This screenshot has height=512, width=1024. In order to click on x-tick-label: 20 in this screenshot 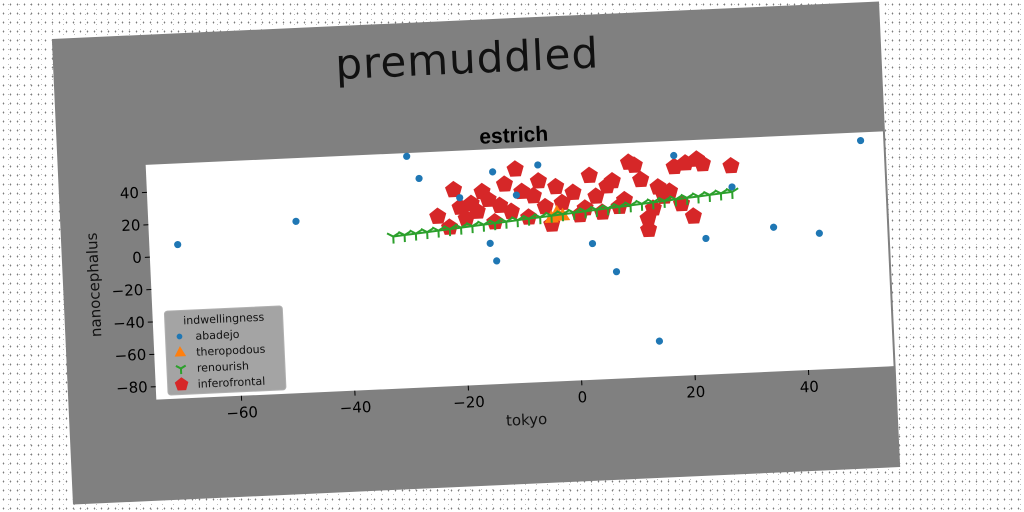, I will do `click(696, 392)`.